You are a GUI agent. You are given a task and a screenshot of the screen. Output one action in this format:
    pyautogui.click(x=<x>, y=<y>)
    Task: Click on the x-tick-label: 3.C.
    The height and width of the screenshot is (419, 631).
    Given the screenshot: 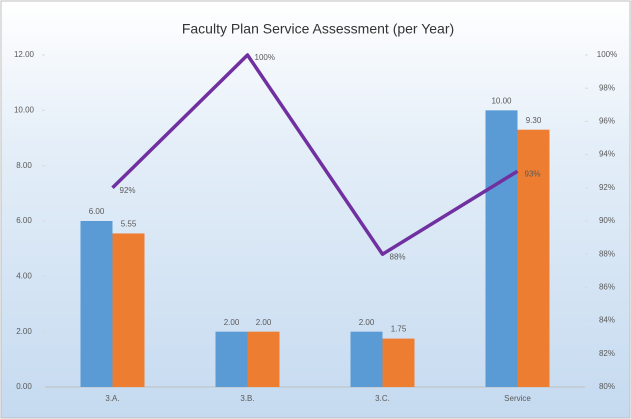 What is the action you would take?
    pyautogui.click(x=382, y=398)
    